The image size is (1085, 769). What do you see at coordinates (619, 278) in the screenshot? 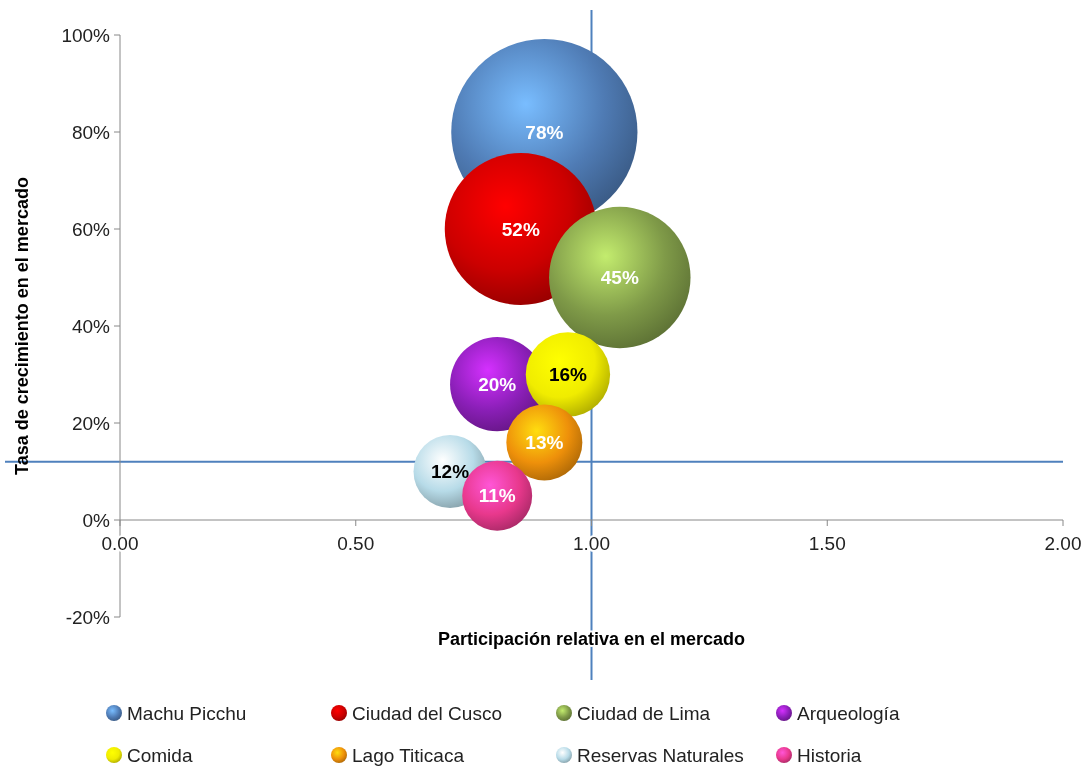
I see `data-label: 45%` at bounding box center [619, 278].